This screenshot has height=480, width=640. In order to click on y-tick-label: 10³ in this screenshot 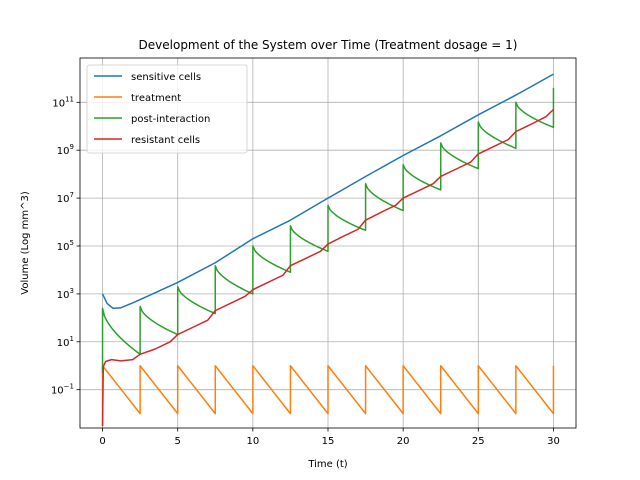, I will do `click(65, 294)`.